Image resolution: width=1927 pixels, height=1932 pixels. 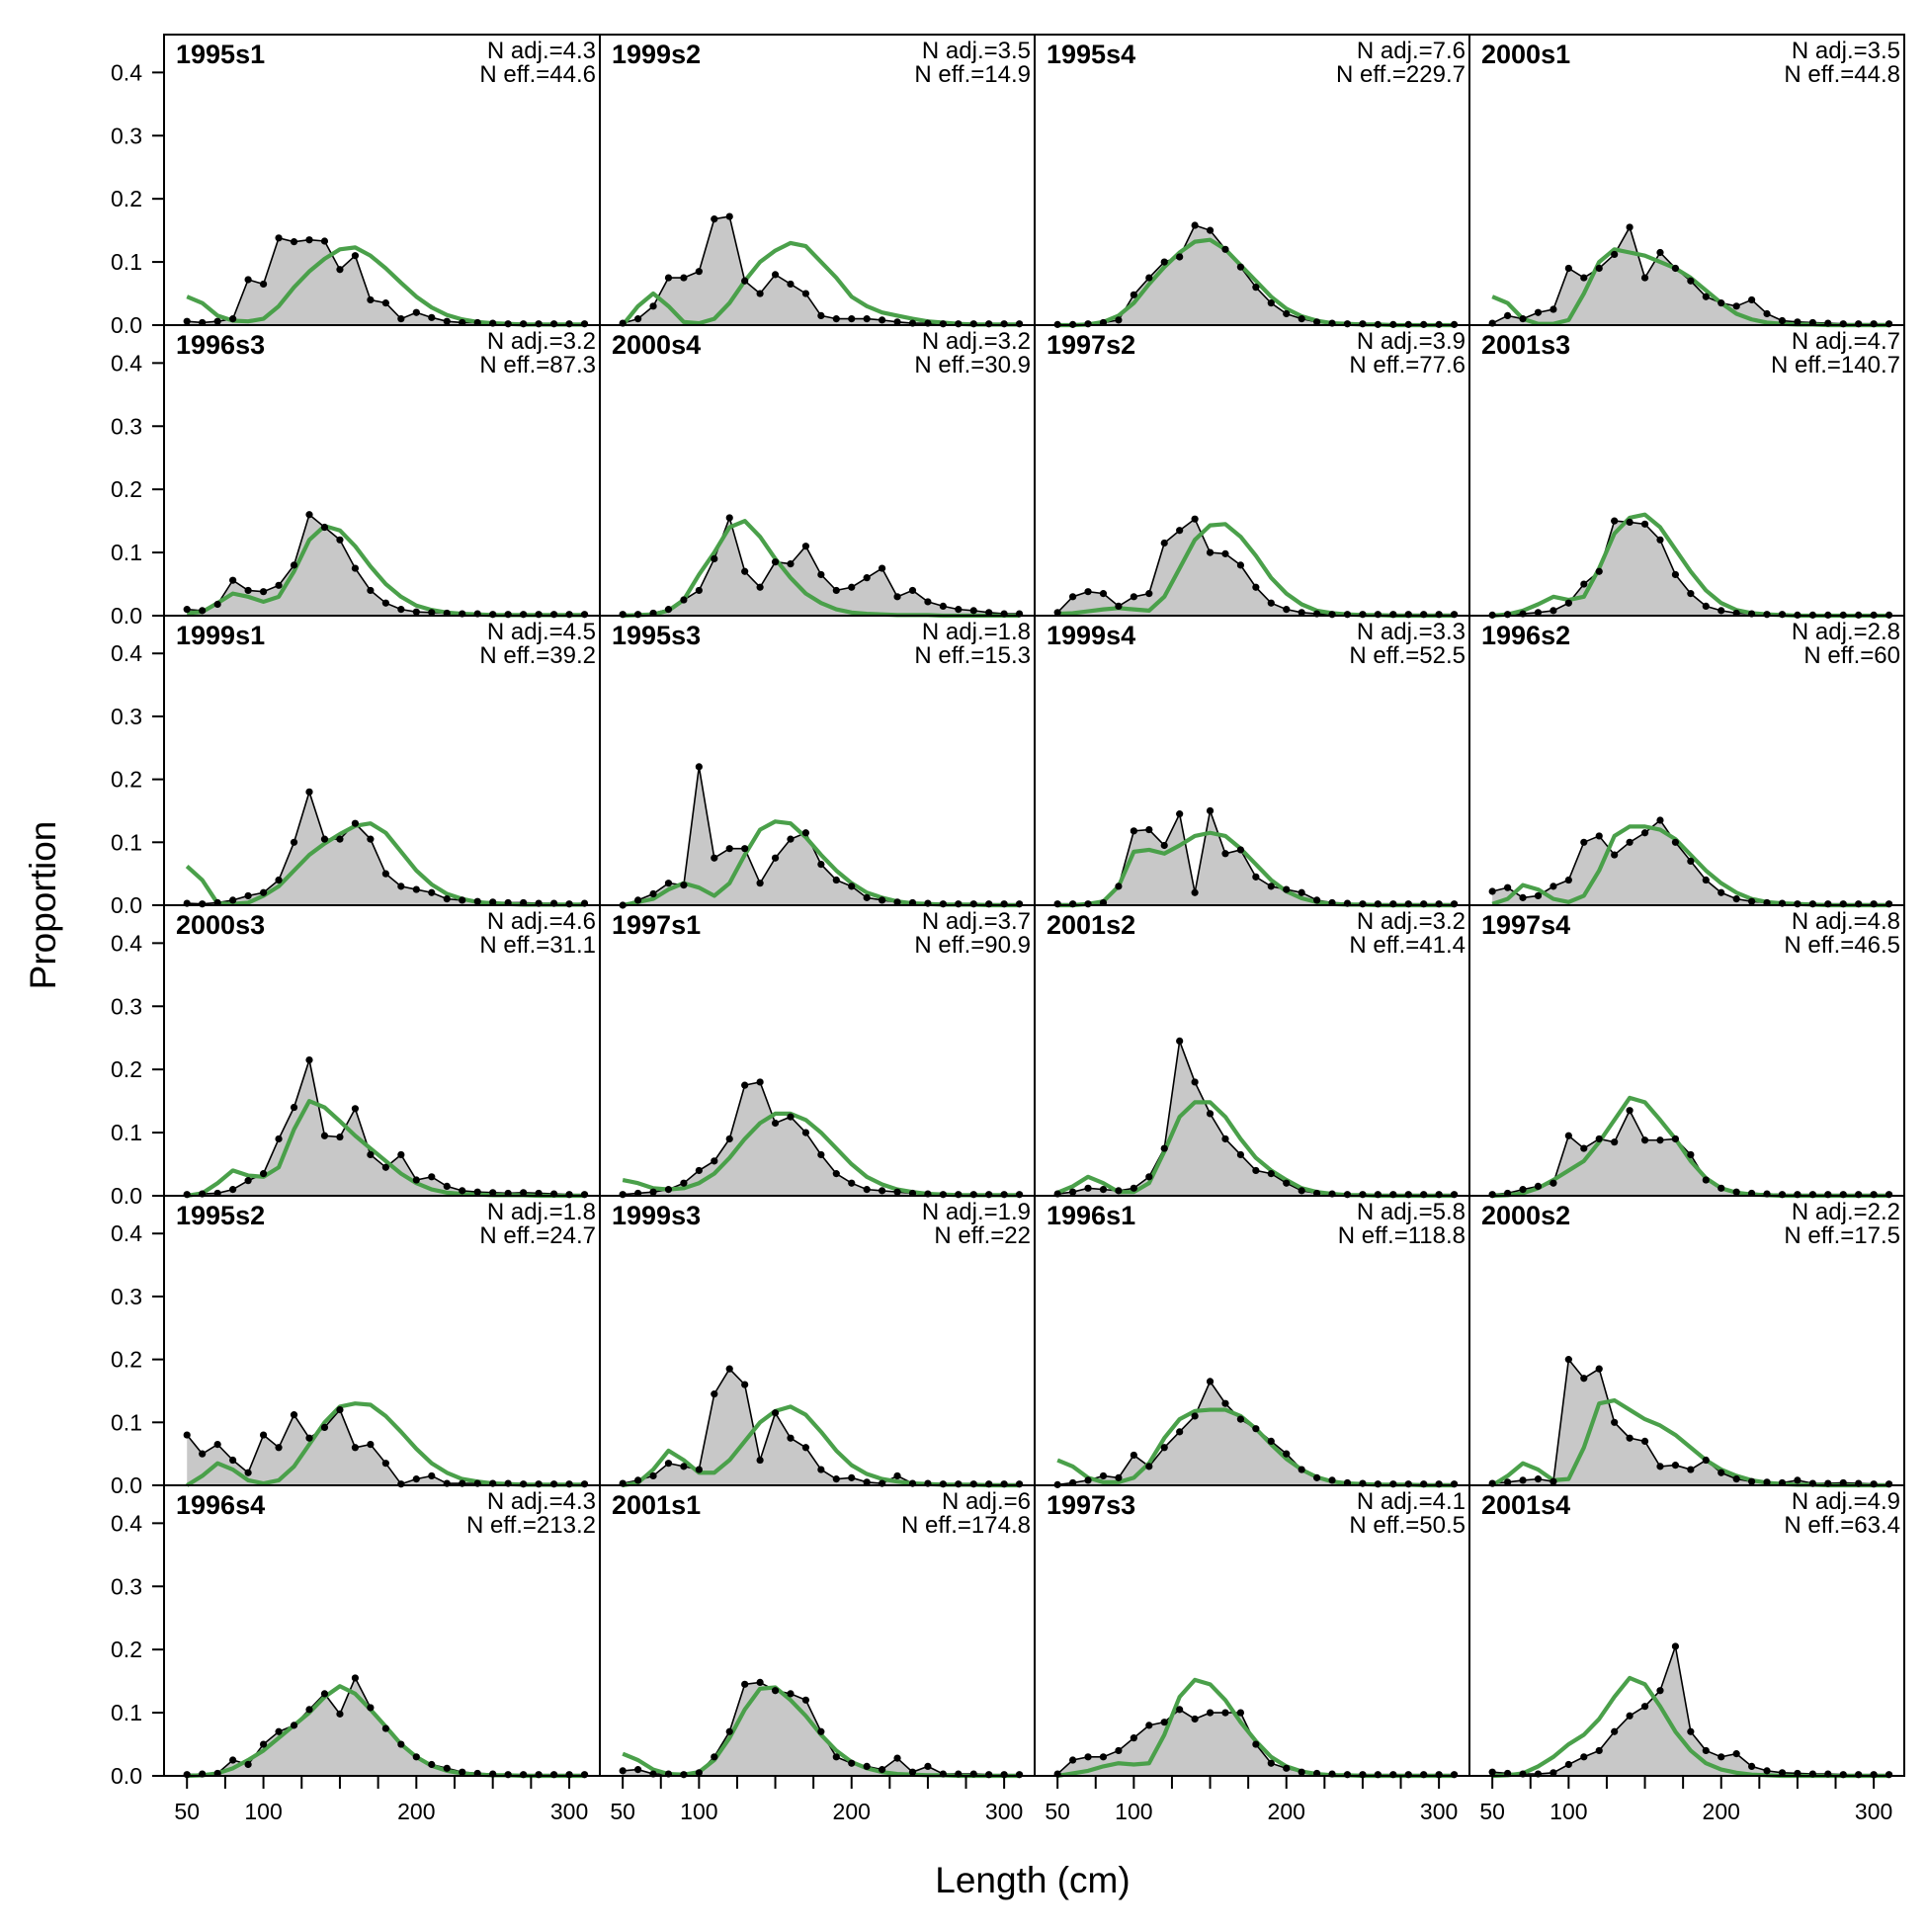 What do you see at coordinates (656, 1215) in the screenshot?
I see `panel-label: 1999s3` at bounding box center [656, 1215].